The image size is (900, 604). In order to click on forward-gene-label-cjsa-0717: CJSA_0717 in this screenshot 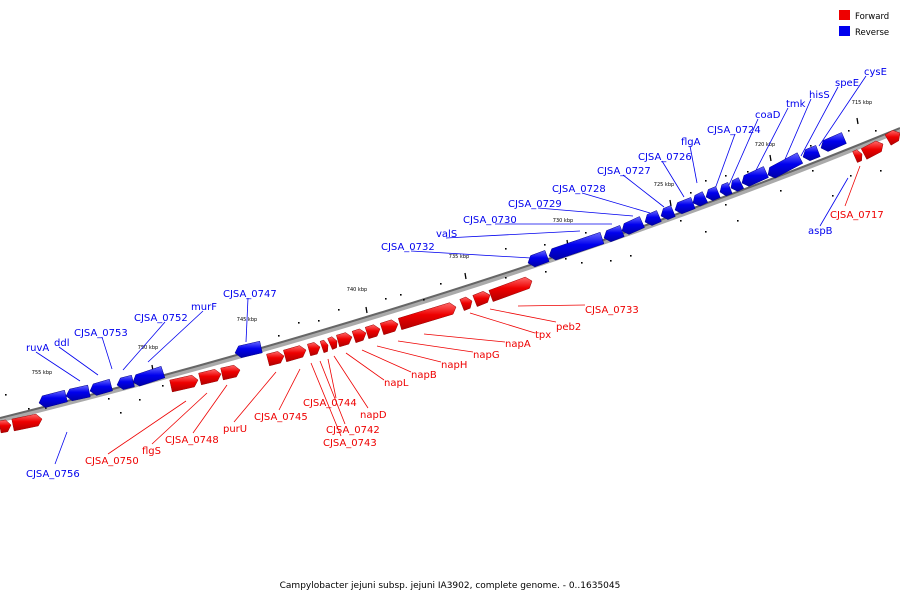, I will do `click(857, 215)`.